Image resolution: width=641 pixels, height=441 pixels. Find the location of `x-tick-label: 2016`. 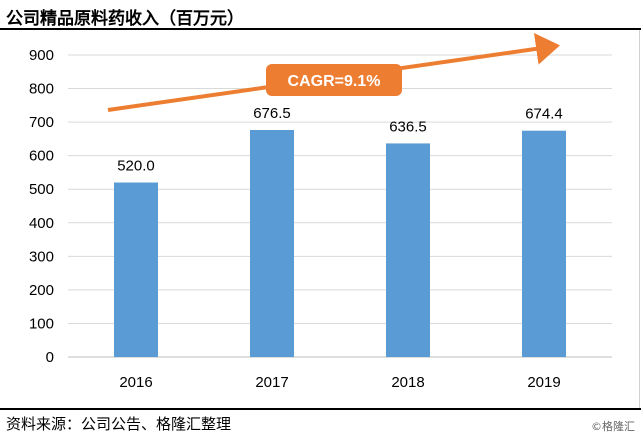

x-tick-label: 2016 is located at coordinates (135, 382).